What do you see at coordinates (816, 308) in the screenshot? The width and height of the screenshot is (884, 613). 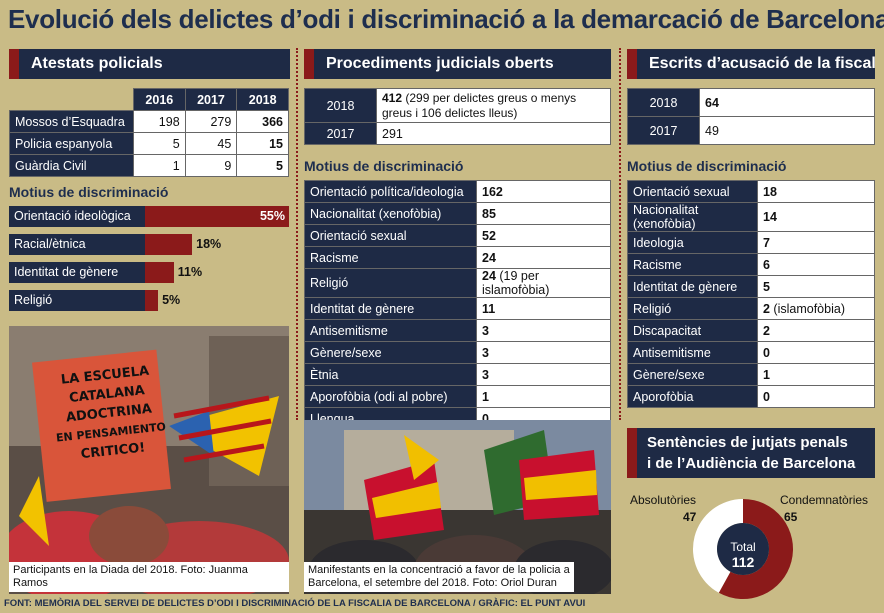 I see `motiu-value: 2 (islamofòbia)` at bounding box center [816, 308].